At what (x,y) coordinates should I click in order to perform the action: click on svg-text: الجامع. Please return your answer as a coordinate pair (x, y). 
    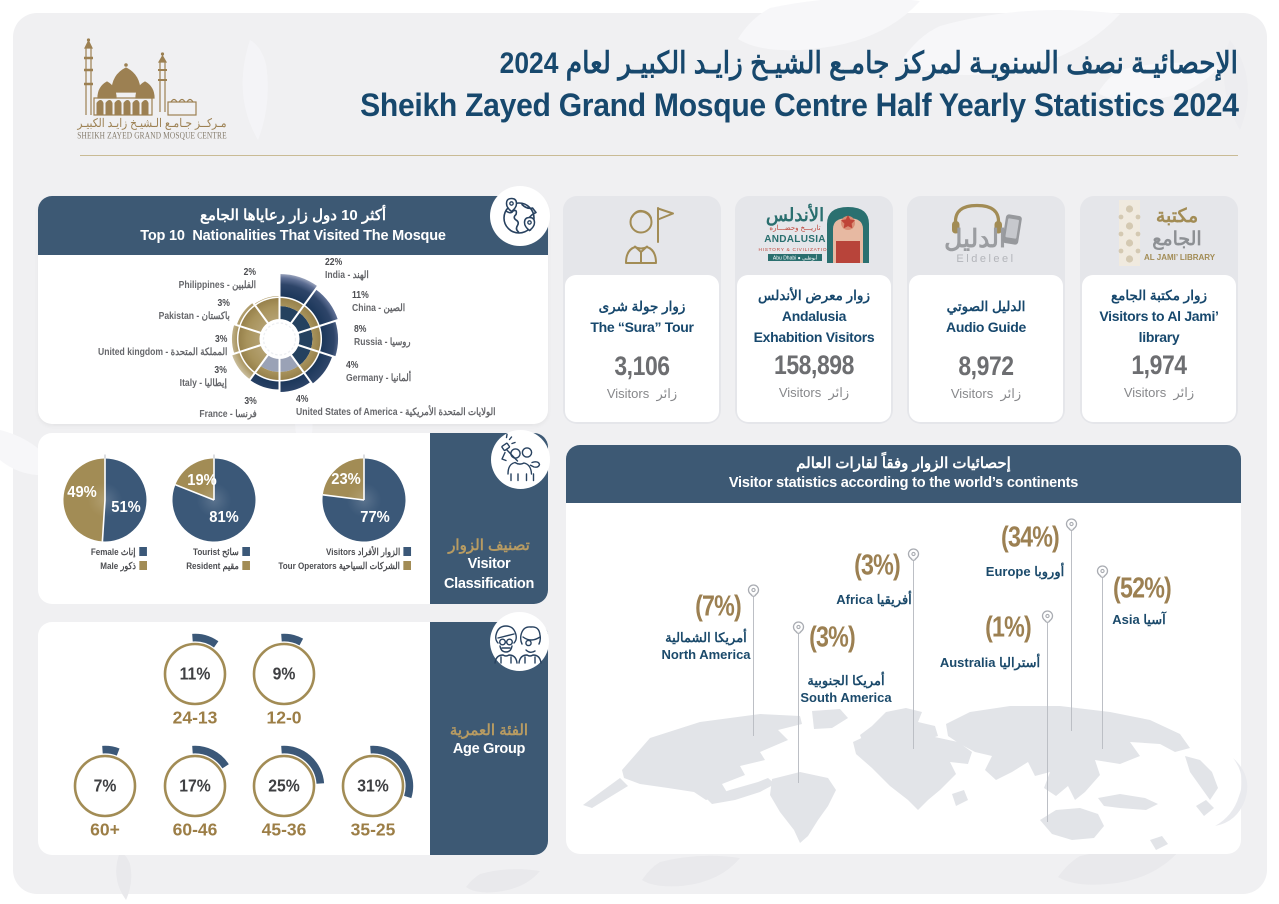
    Looking at the image, I should click on (1176, 239).